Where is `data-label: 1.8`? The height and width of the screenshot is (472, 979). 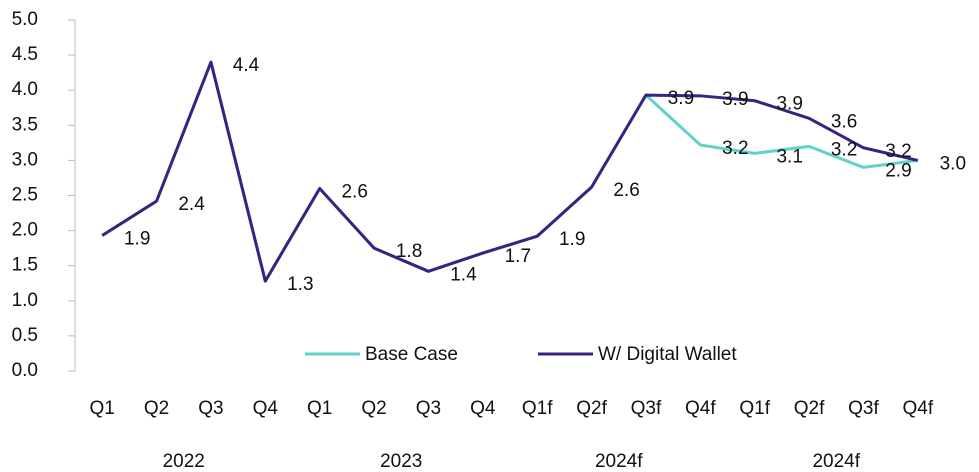 data-label: 1.8 is located at coordinates (409, 251).